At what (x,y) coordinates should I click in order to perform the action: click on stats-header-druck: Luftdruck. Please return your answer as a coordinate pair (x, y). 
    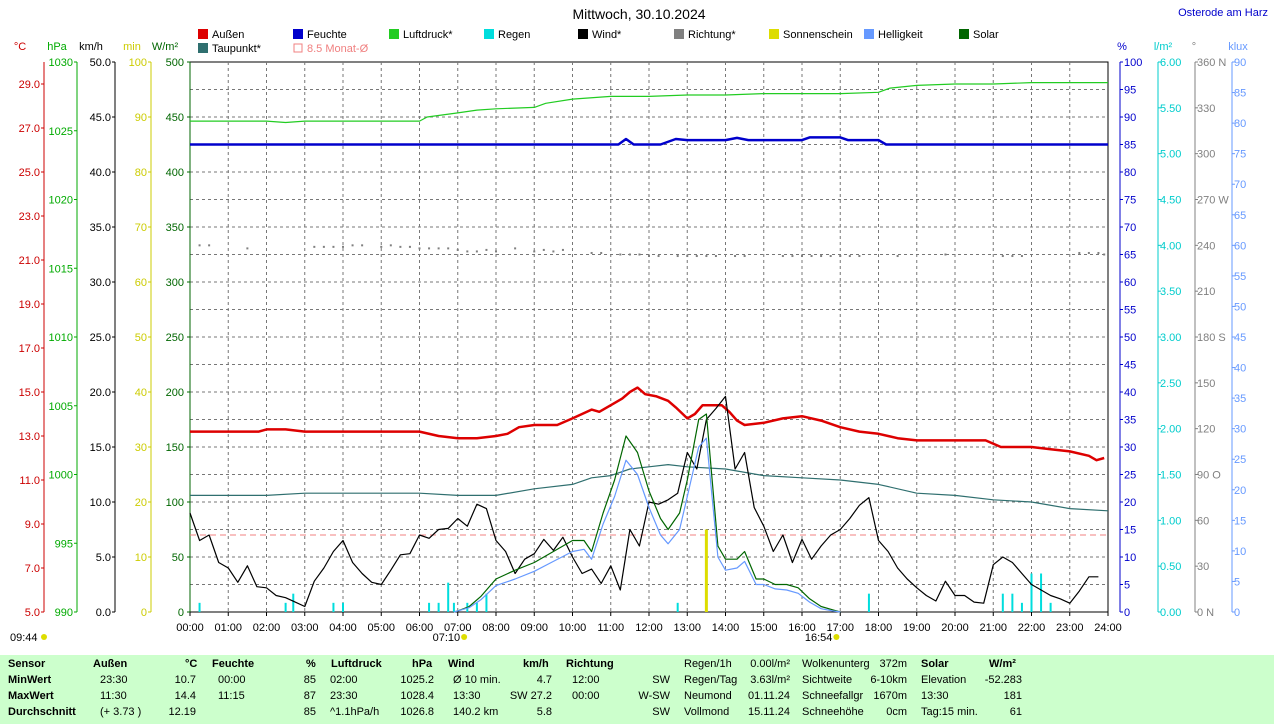
    Looking at the image, I should click on (356, 664).